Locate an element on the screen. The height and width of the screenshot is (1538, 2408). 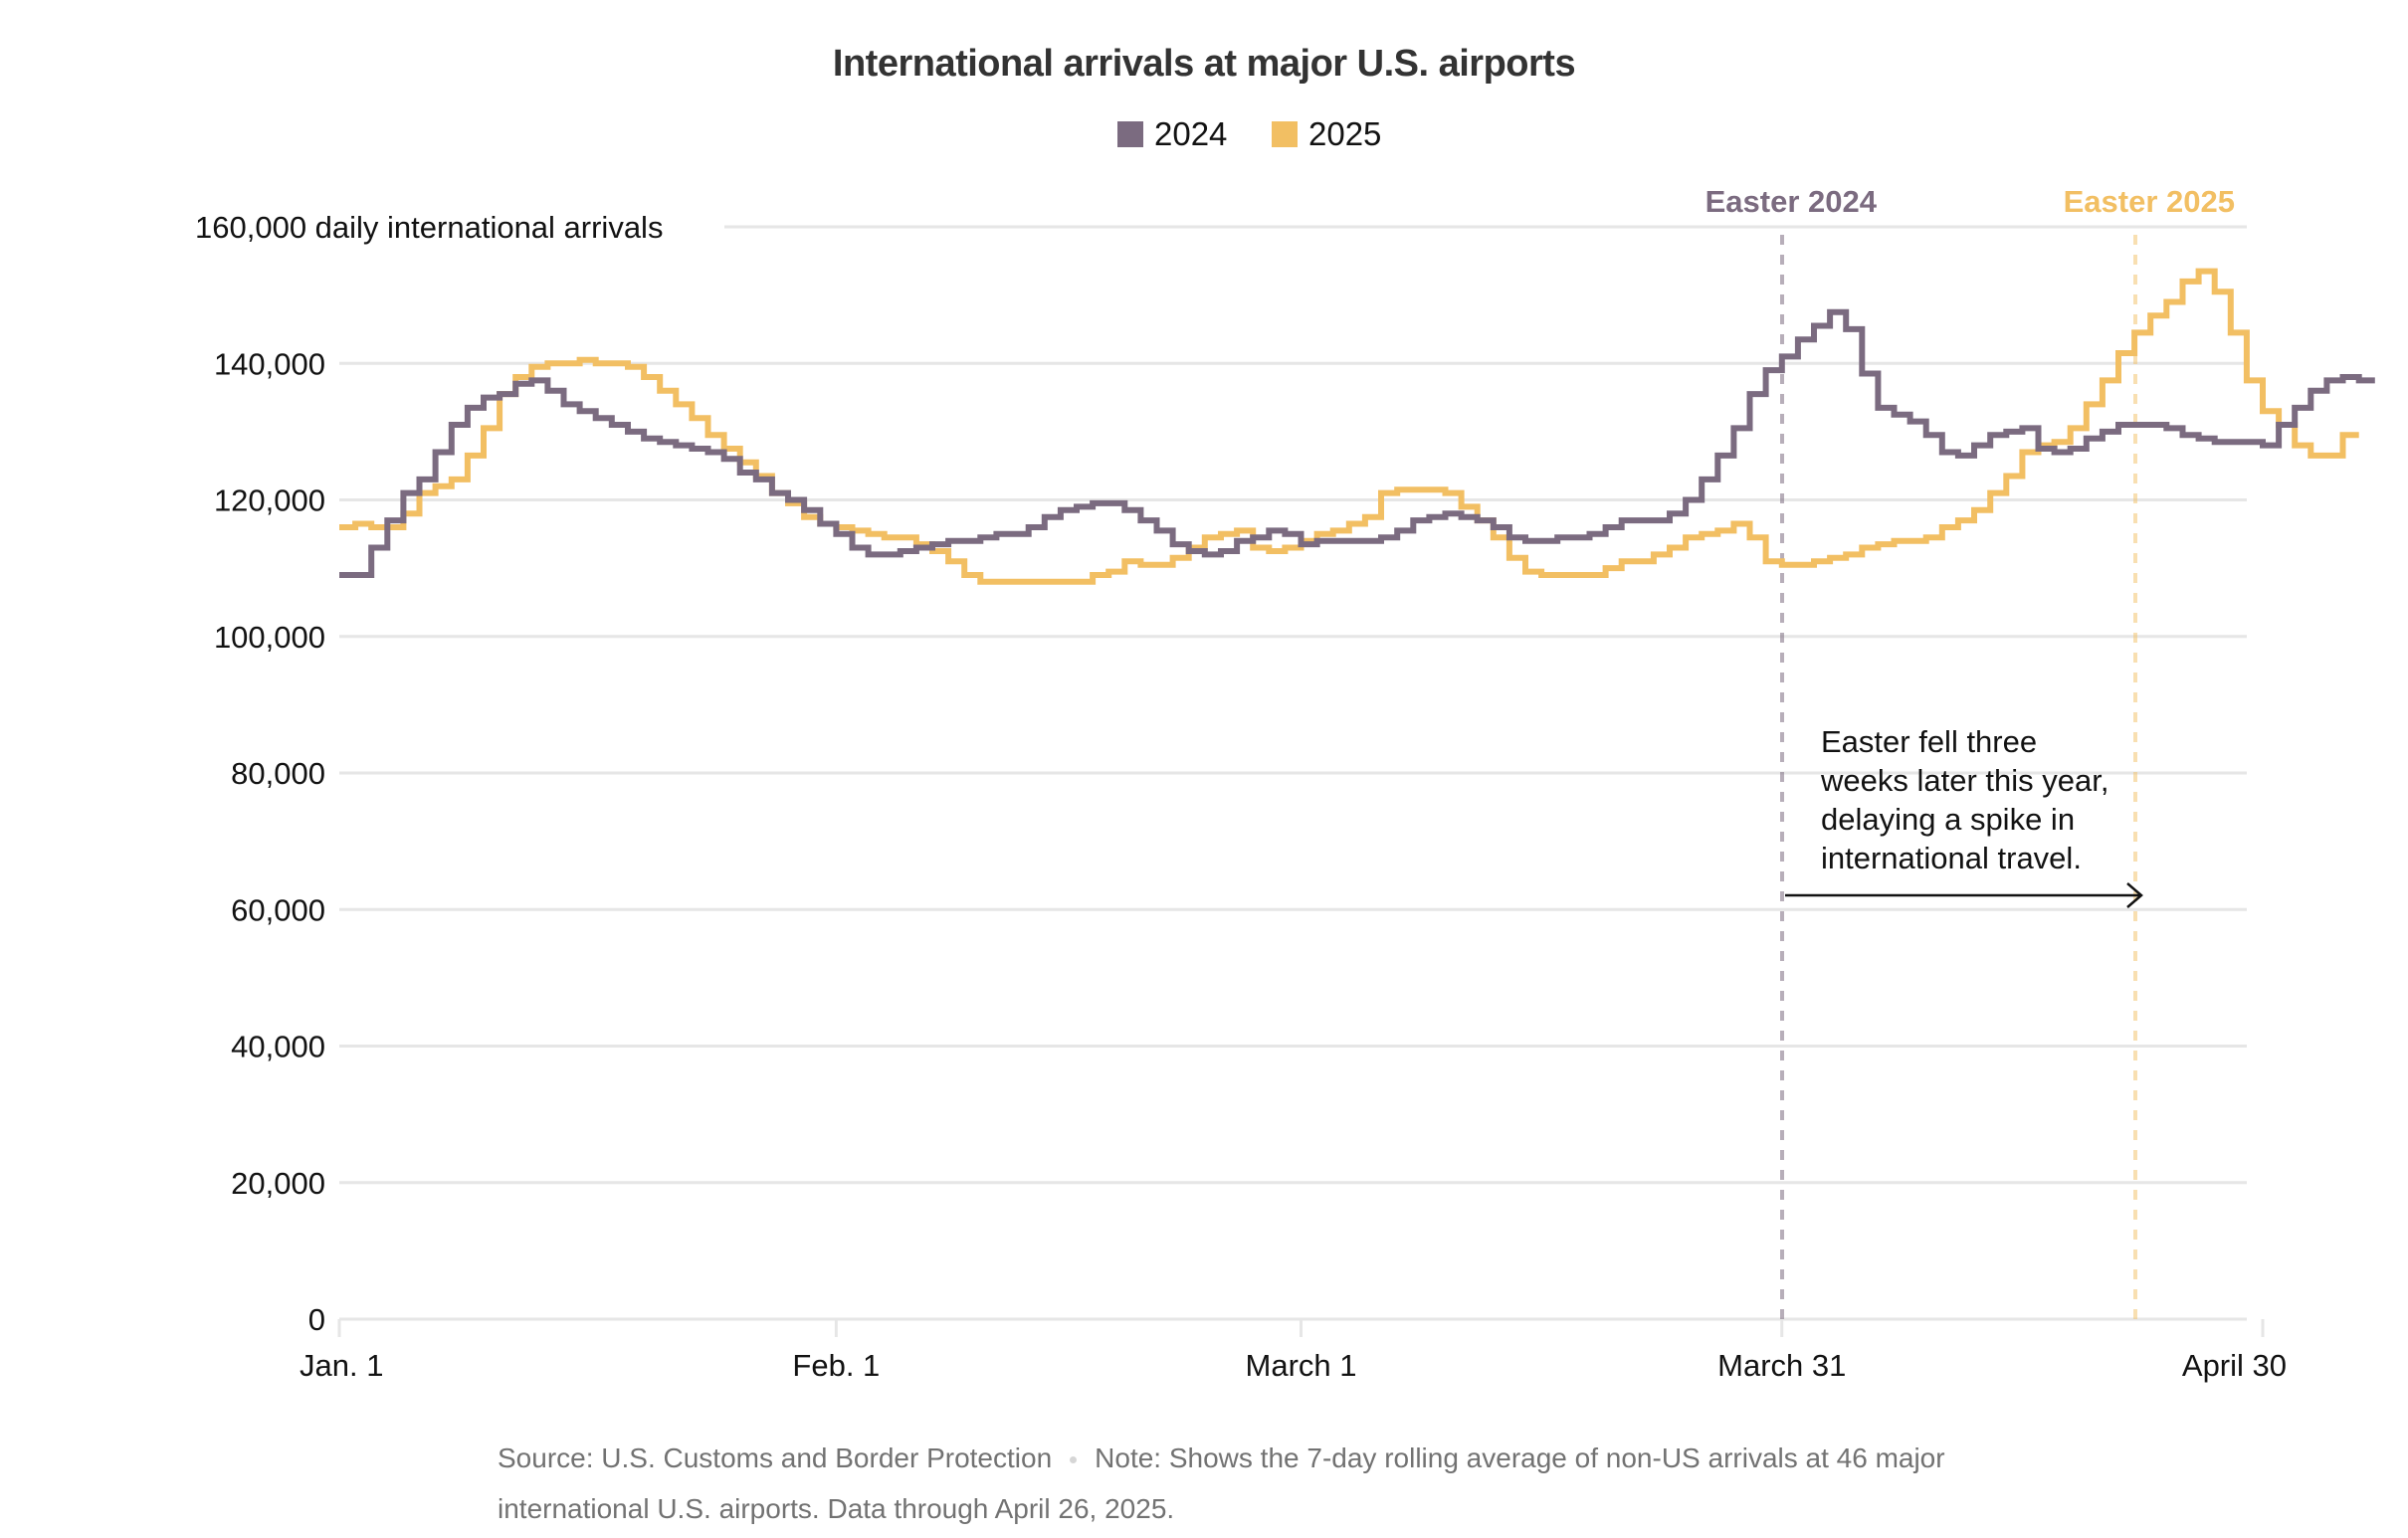
x-tick-label: March 31 is located at coordinates (1781, 1365).